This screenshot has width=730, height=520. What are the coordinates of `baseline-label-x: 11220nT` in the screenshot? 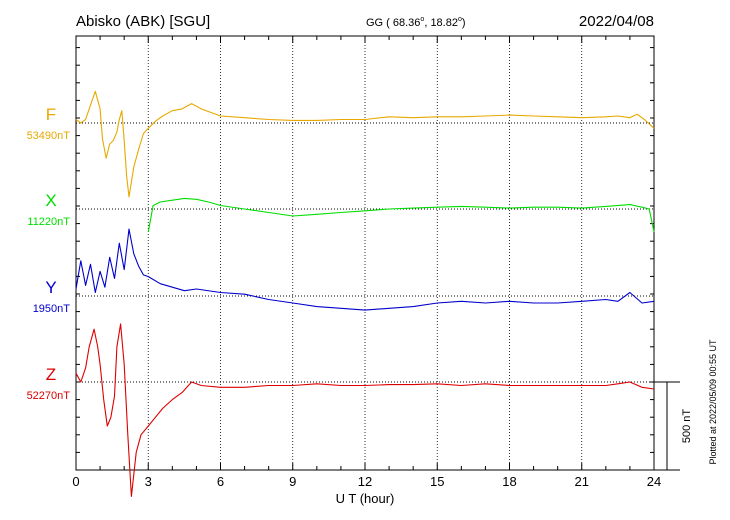 It's located at (48, 222).